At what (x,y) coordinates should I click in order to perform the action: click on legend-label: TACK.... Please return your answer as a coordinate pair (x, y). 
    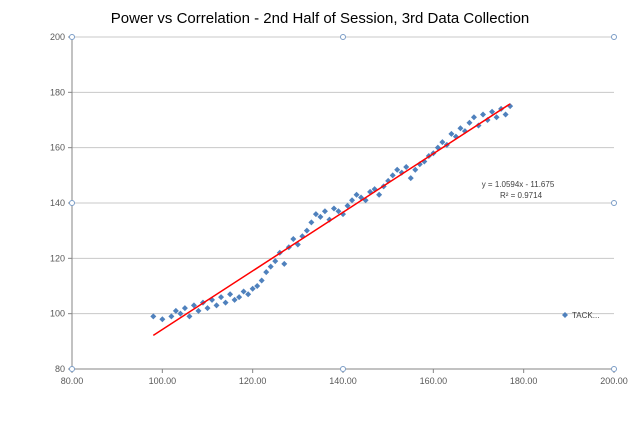
    Looking at the image, I should click on (585, 315).